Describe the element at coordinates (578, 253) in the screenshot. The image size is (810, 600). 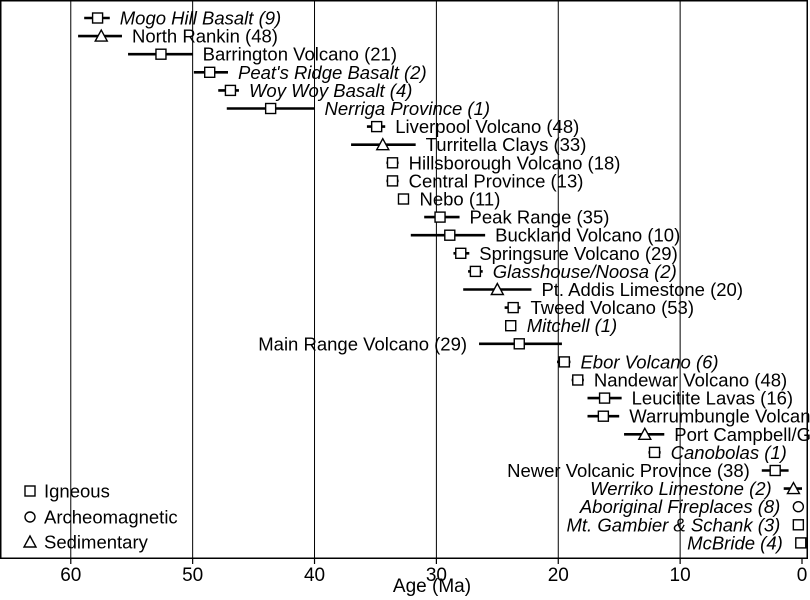
I see `entry-label: Springsure Volcano (29)` at that location.